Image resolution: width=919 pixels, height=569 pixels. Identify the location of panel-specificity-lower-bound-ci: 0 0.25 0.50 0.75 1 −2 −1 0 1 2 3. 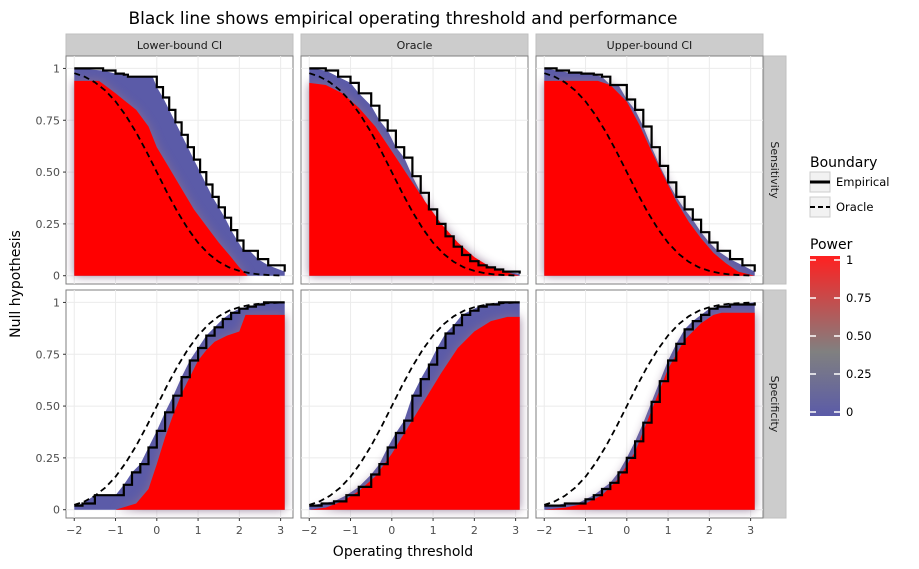
(165, 413).